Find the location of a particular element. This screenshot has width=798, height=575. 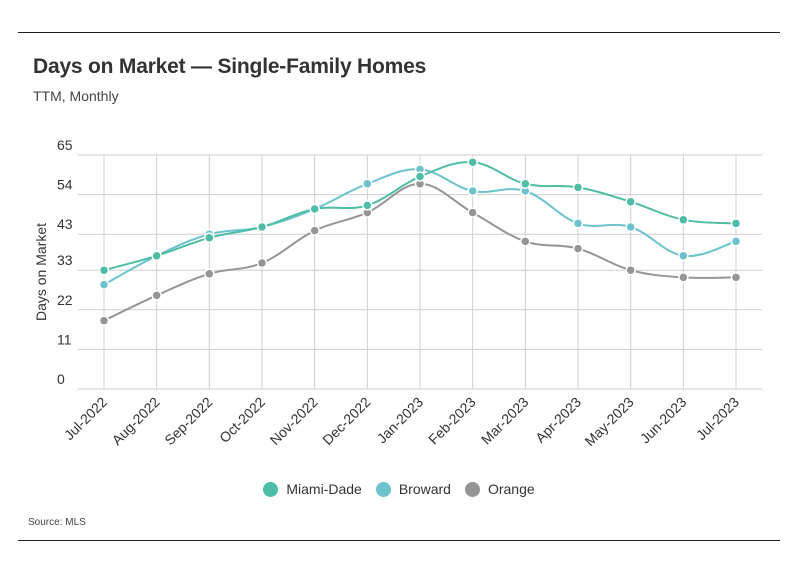

x-tick-label: Apr-2023 is located at coordinates (558, 420).